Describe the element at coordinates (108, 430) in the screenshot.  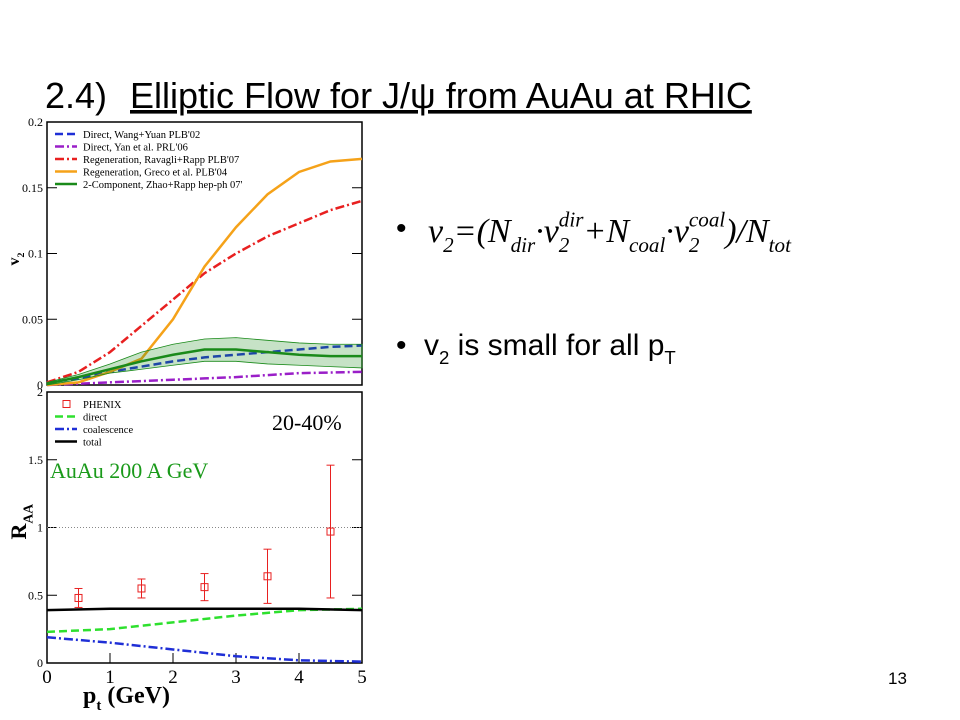
I see `legend-label: coalescence` at that location.